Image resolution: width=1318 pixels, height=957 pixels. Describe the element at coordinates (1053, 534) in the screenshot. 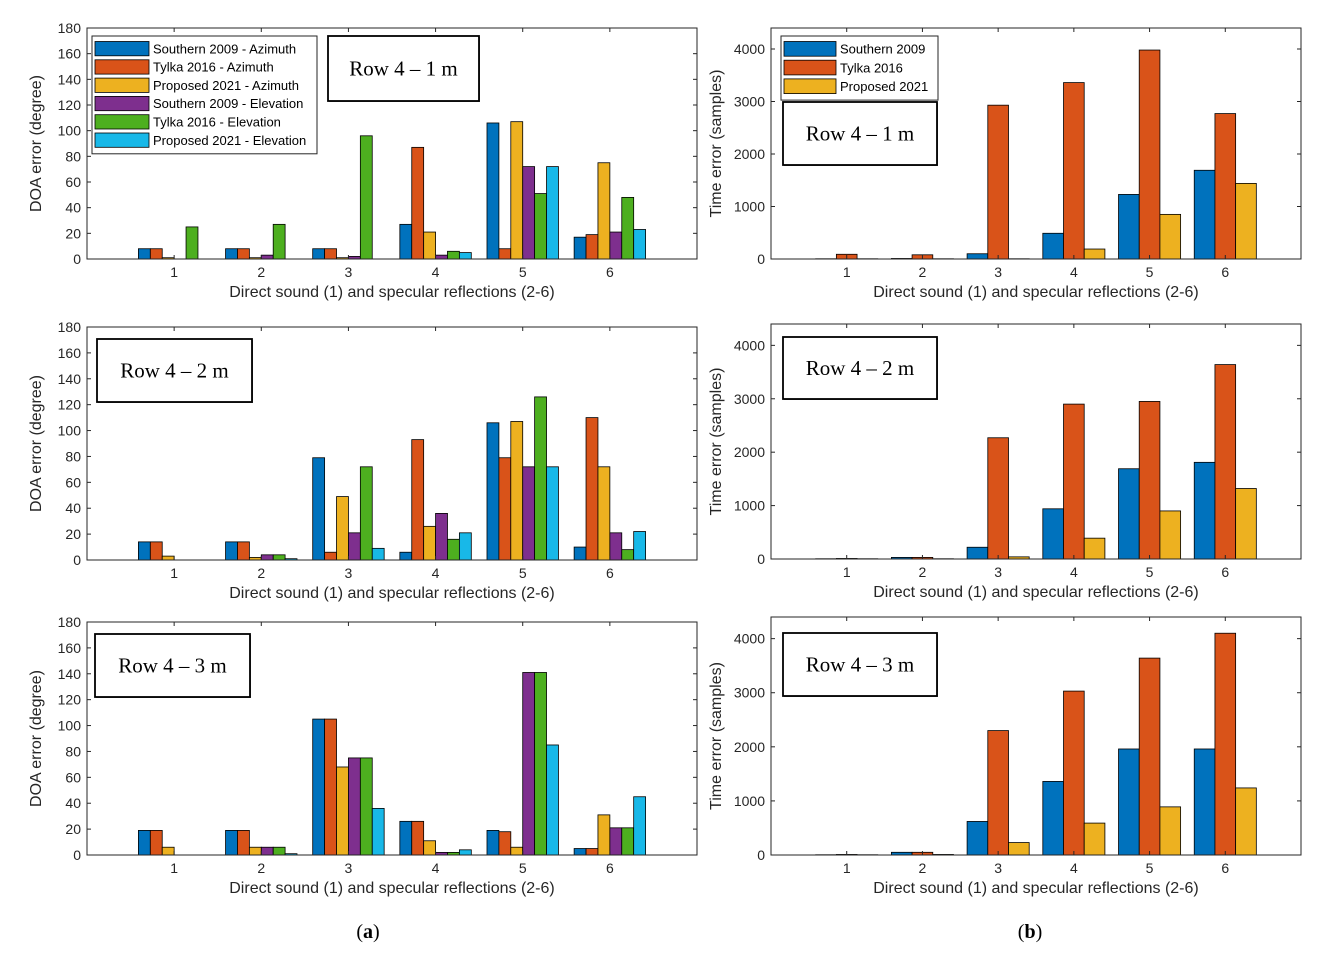

I see `bar-b2-s1-c4` at that location.